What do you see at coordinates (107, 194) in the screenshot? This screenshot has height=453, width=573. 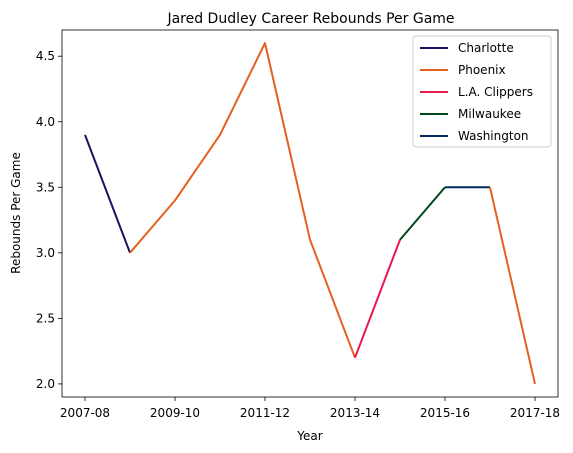 I see `series-line-charlotte` at bounding box center [107, 194].